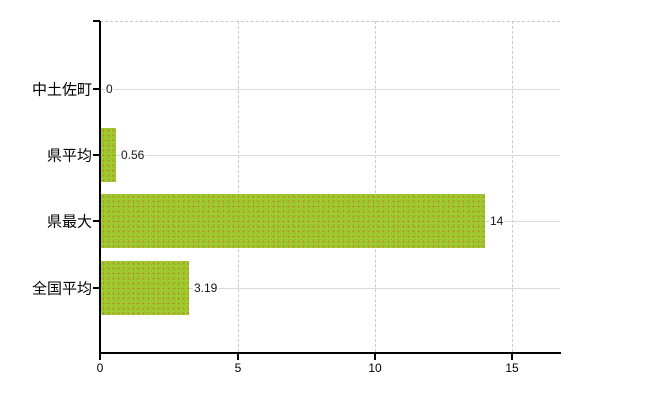  Describe the element at coordinates (61, 289) in the screenshot. I see `category-label: 全国平均` at that location.